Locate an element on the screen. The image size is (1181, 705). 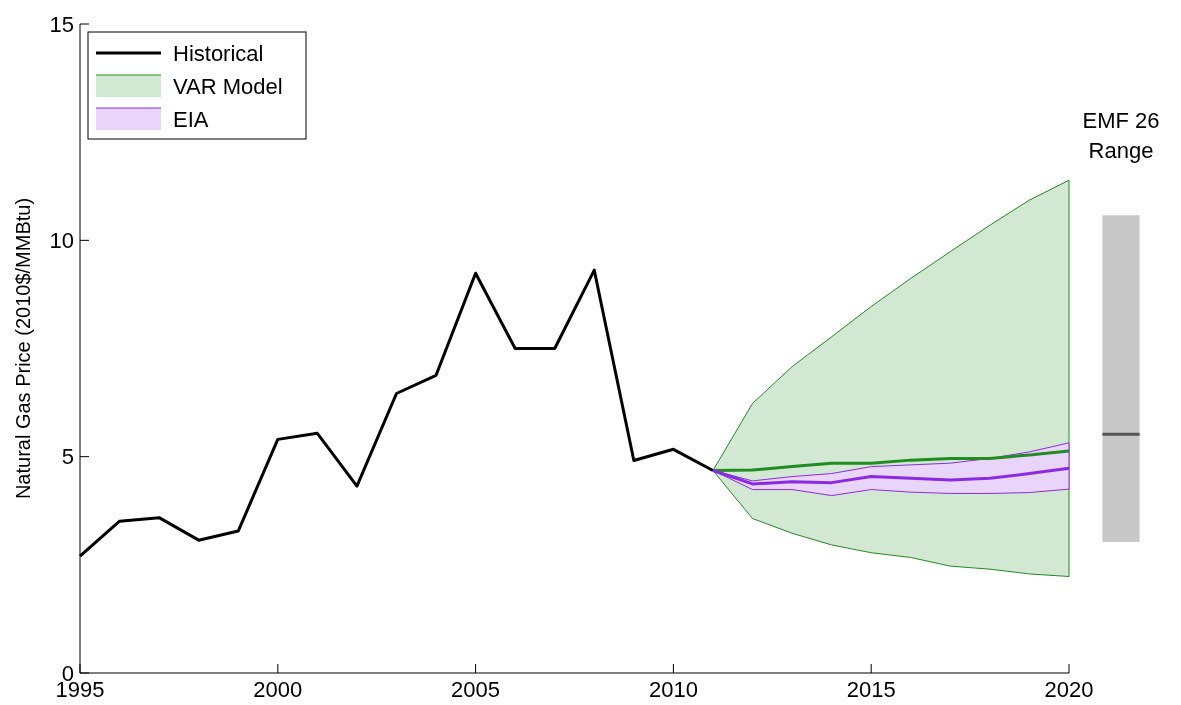
y-tick-label: 15 is located at coordinates (61, 24).